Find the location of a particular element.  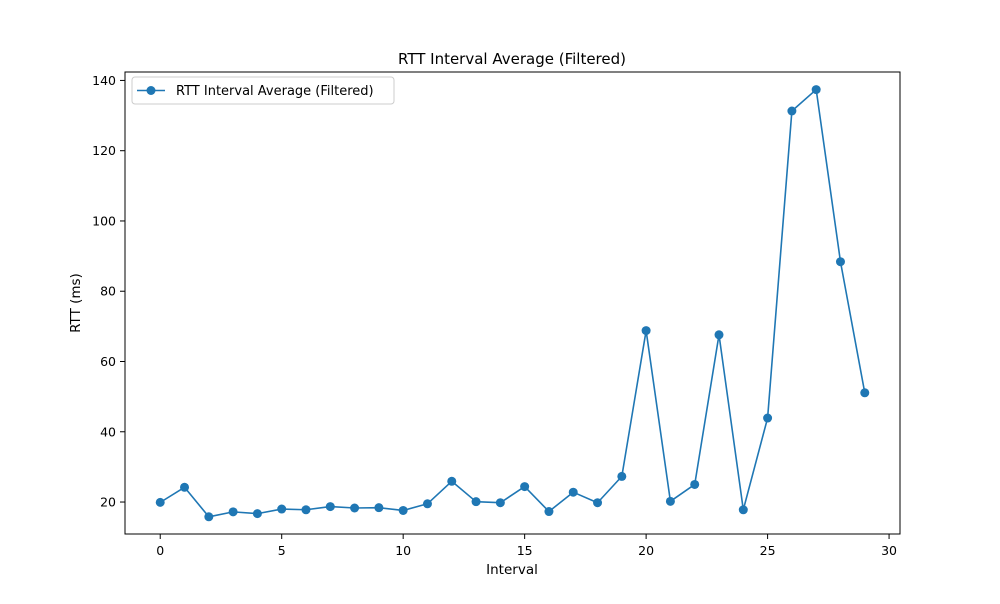

y-tick-label: 100 is located at coordinates (104, 220).